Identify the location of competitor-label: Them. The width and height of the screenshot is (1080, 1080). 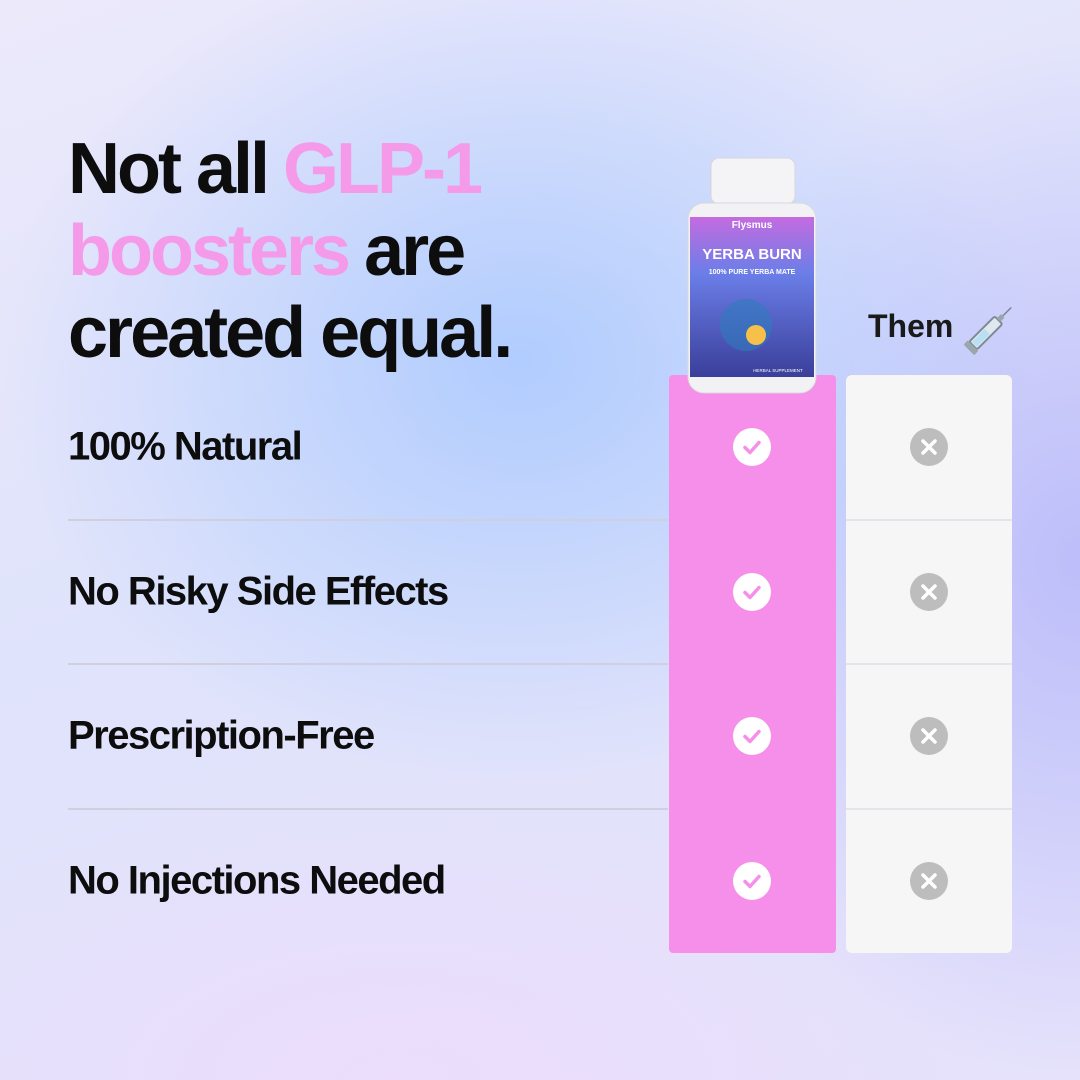
(940, 330).